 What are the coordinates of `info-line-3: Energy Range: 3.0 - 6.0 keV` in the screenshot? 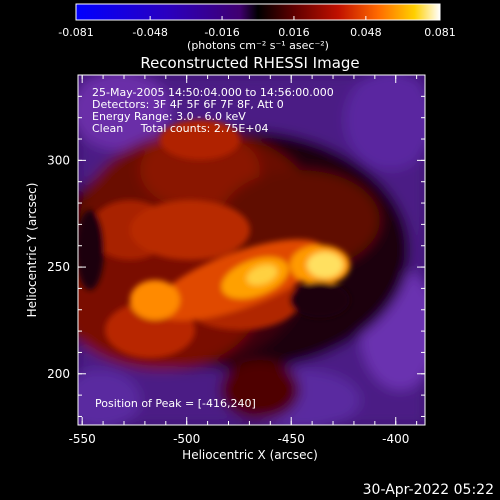 It's located at (169, 116).